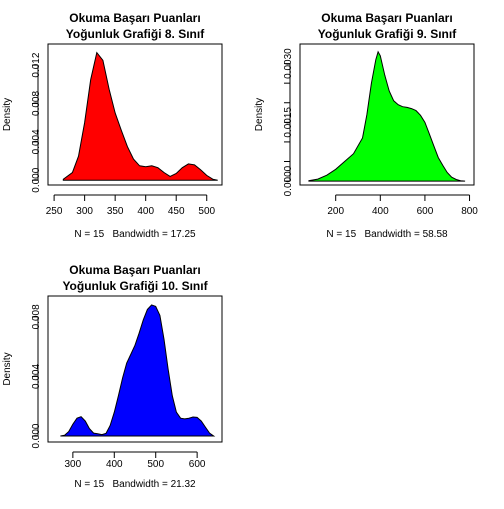 Image resolution: width=504 pixels, height=509 pixels. What do you see at coordinates (36, 64) in the screenshot?
I see `y-tick-label: 0.012` at bounding box center [36, 64].